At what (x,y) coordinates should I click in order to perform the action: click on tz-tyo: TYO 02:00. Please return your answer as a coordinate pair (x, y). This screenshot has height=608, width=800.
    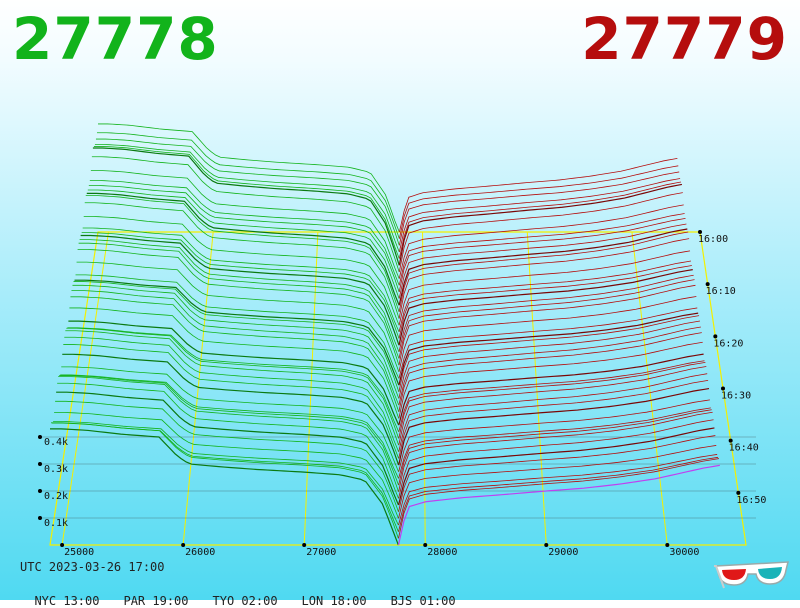
    Looking at the image, I should click on (245, 601).